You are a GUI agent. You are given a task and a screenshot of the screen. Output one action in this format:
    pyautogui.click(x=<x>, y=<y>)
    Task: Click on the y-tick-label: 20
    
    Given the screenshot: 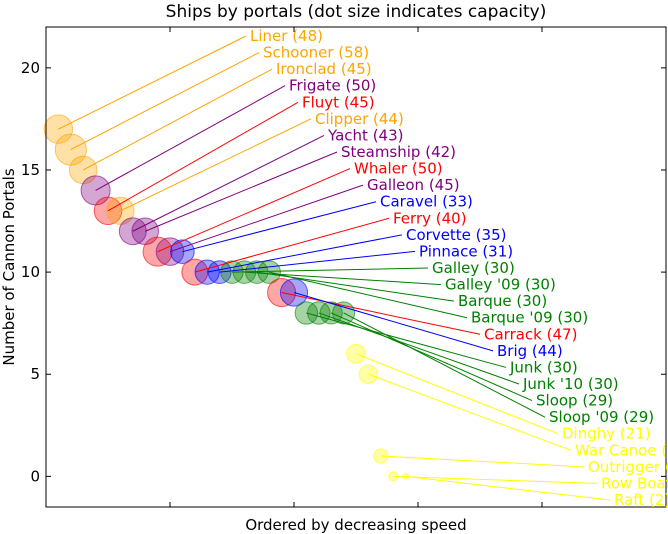 What is the action you would take?
    pyautogui.click(x=30, y=68)
    